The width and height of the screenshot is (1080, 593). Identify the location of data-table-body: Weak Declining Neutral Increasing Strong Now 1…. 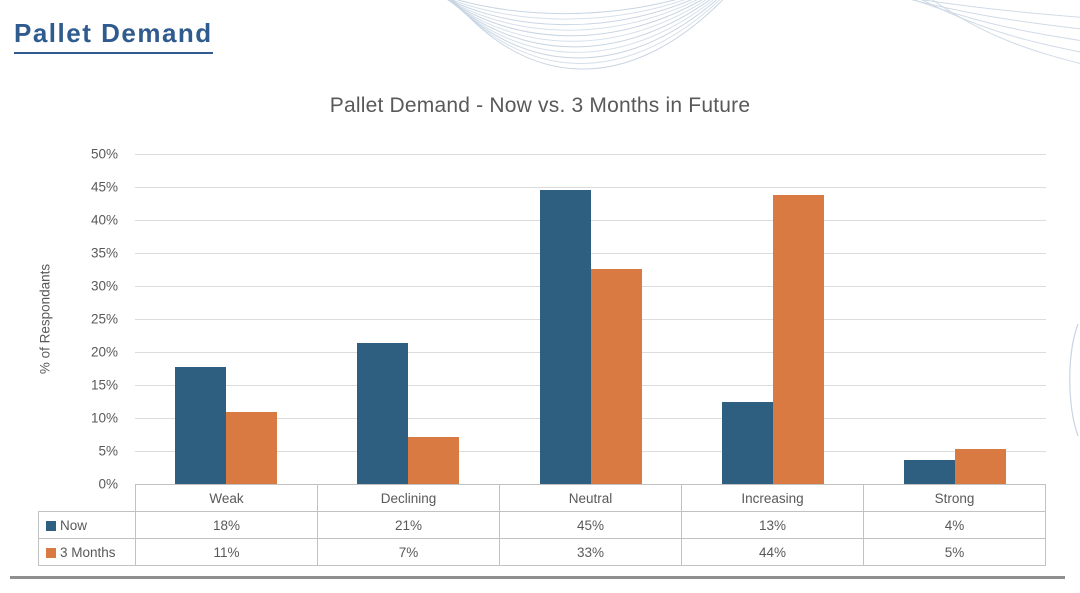
(542, 525).